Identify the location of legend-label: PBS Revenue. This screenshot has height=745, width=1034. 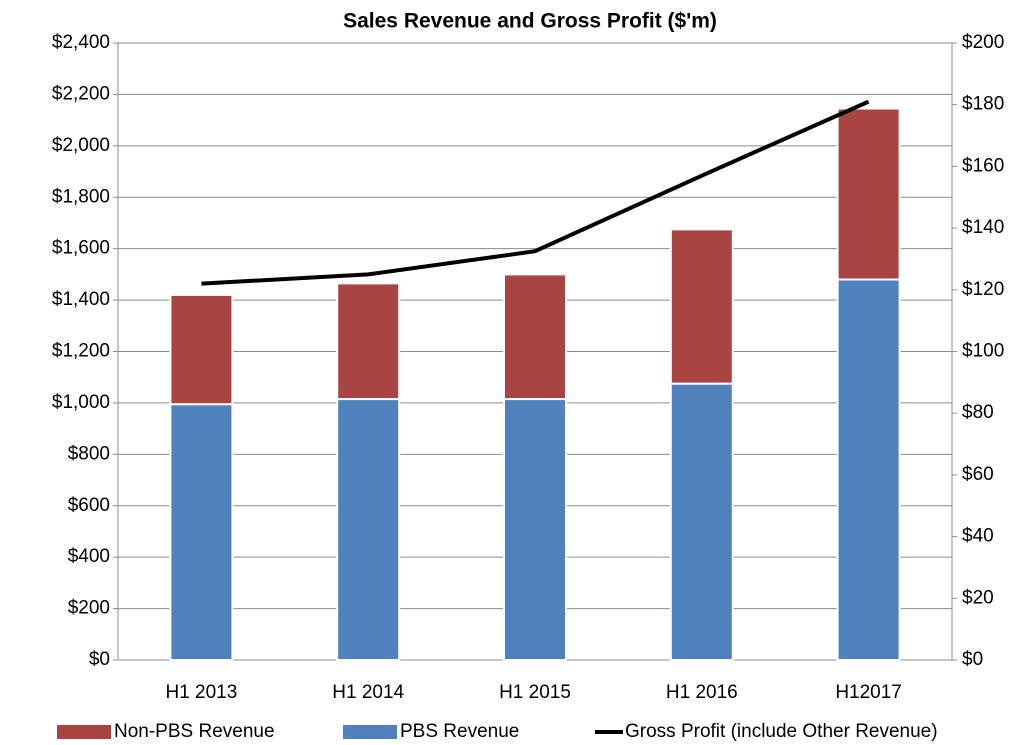
(459, 731).